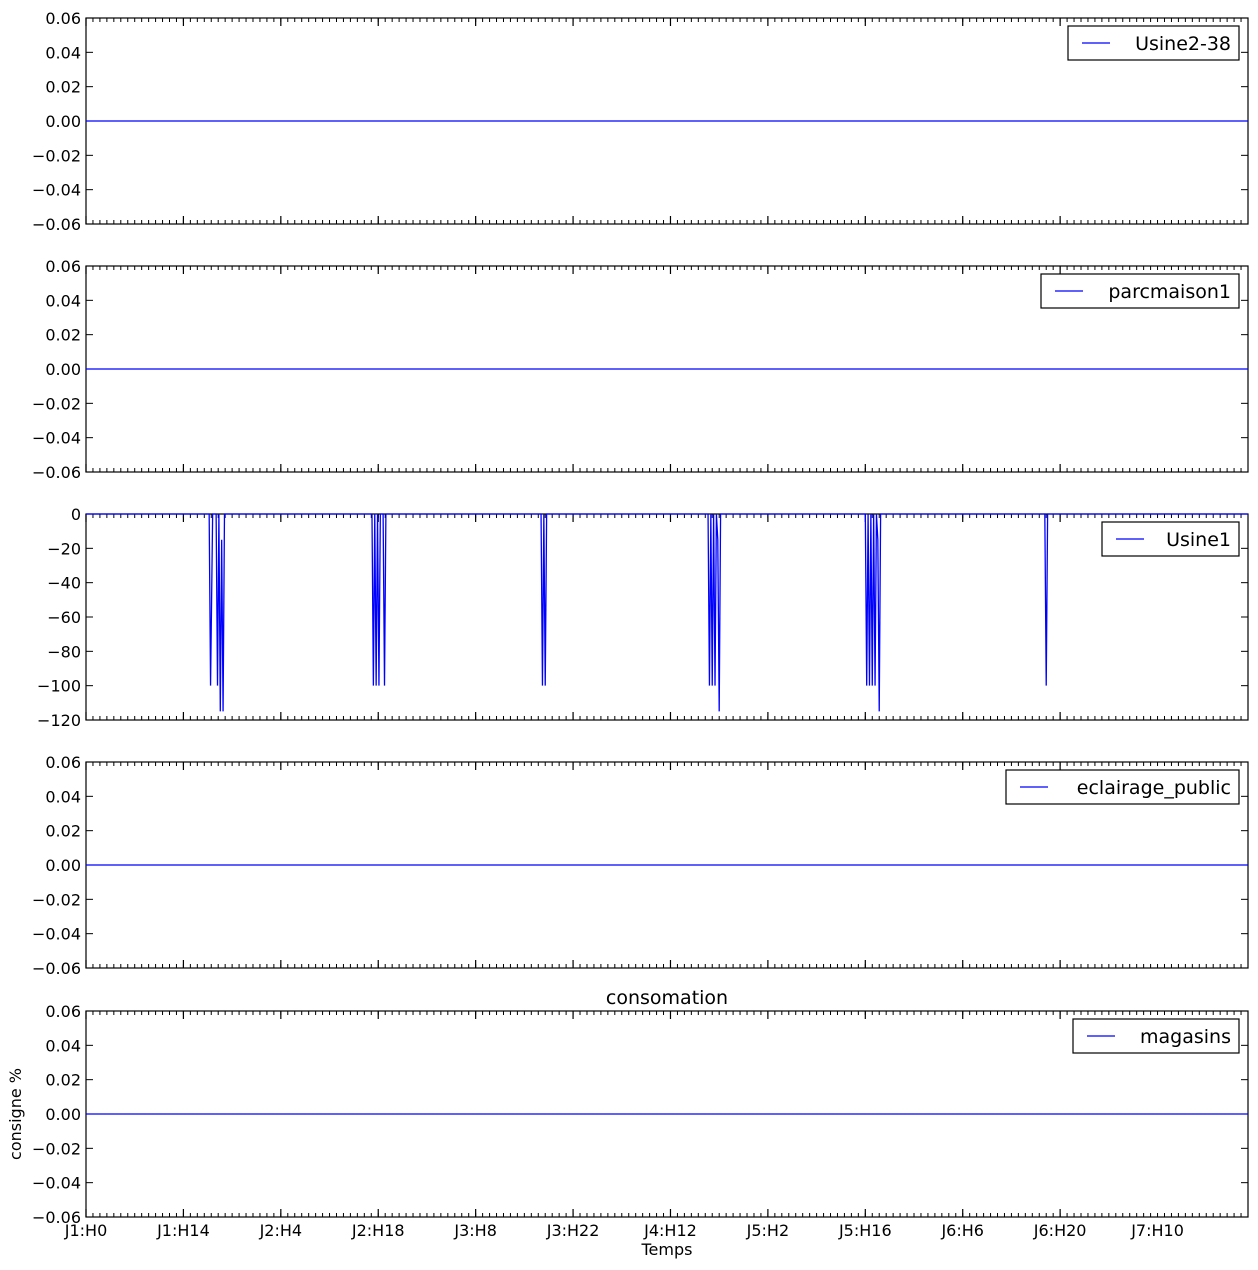 This screenshot has width=1258, height=1270. What do you see at coordinates (475, 1230) in the screenshot?
I see `x-tick-label: J3:H8` at bounding box center [475, 1230].